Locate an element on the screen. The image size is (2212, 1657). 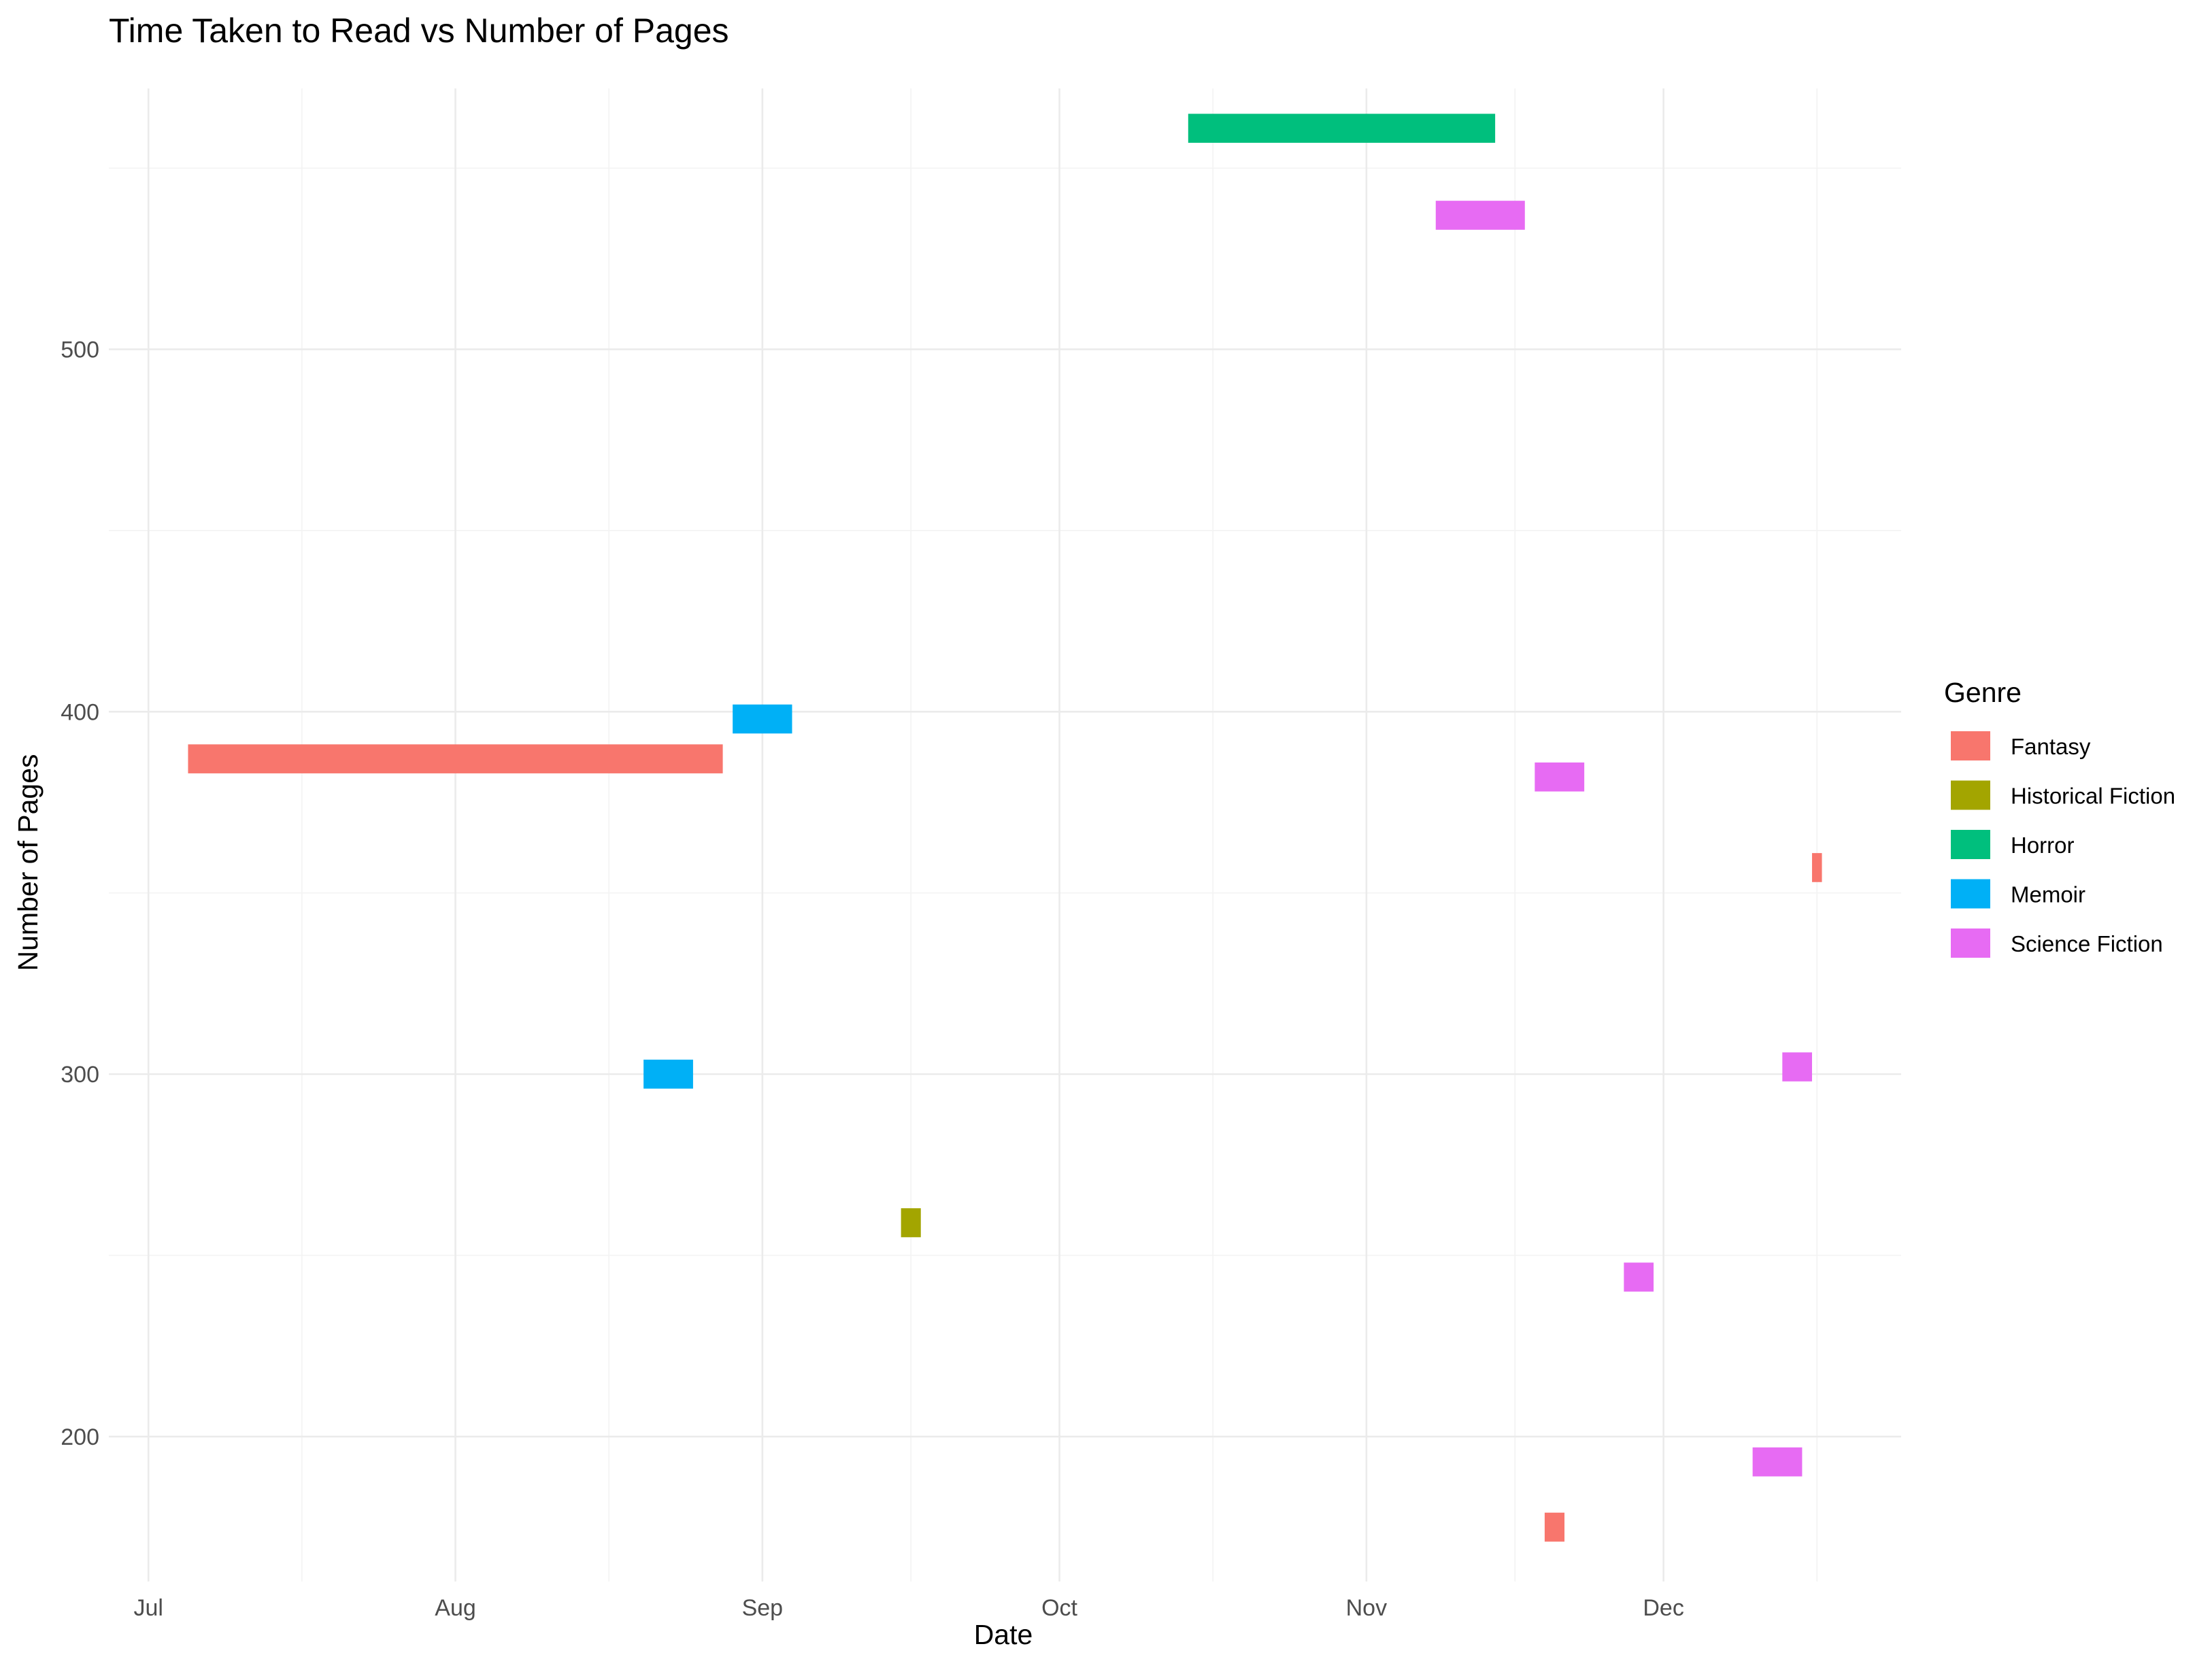
x-tick-label: Aug is located at coordinates (456, 1608).